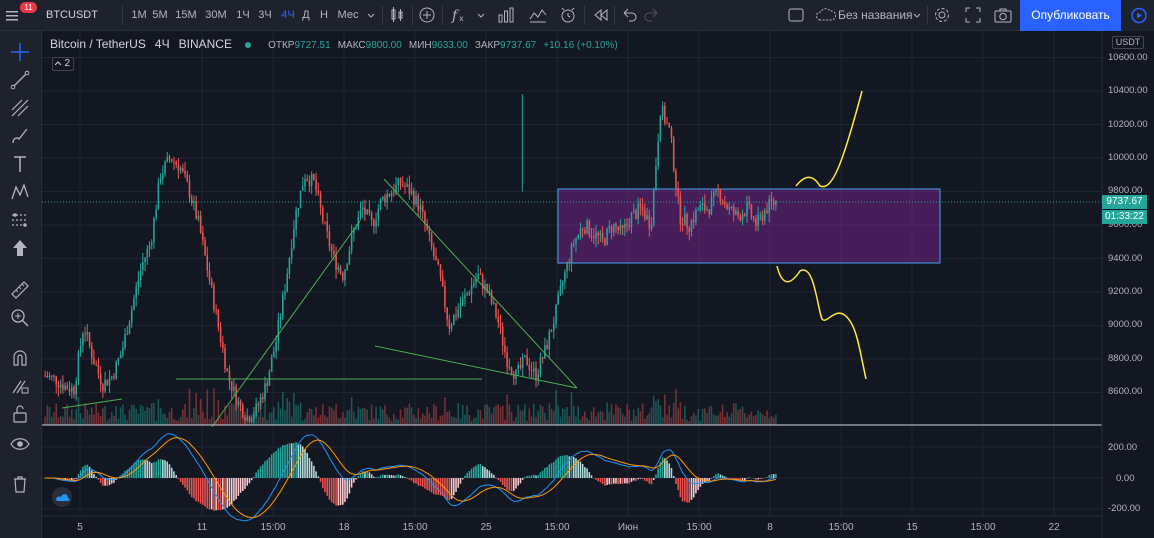  Describe the element at coordinates (397, 15) in the screenshot. I see `candles-style-icon` at that location.